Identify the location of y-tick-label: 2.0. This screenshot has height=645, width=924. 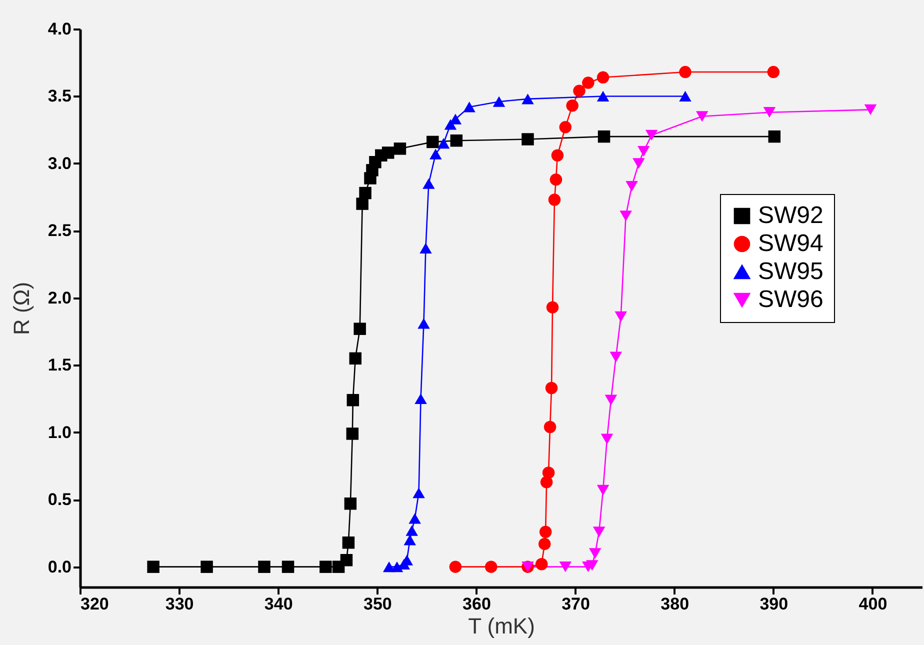
(60, 298).